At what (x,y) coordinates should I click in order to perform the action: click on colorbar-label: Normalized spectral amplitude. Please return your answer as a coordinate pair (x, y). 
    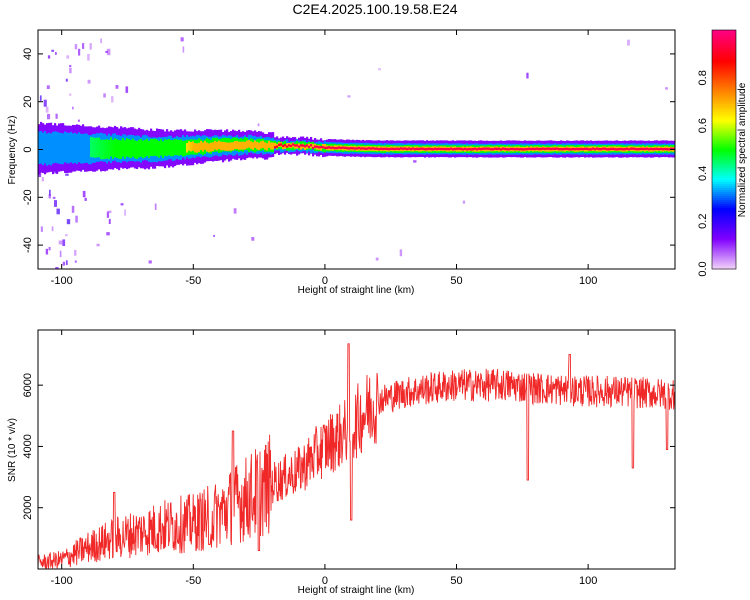
    Looking at the image, I should click on (742, 149).